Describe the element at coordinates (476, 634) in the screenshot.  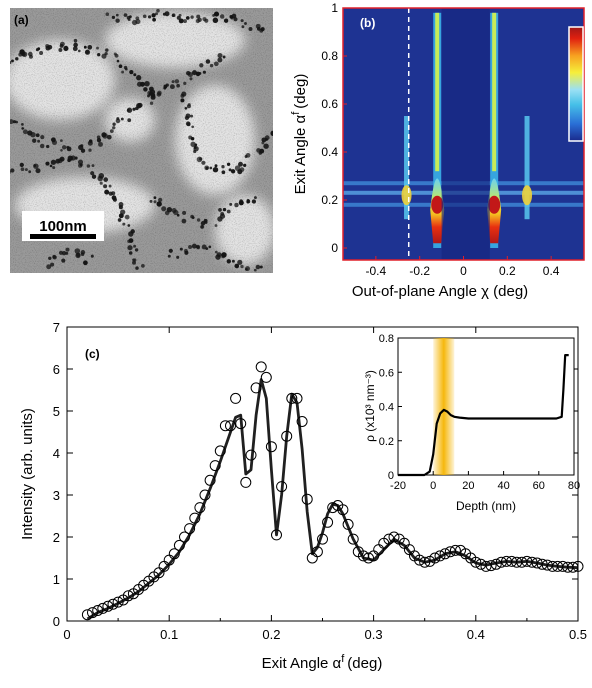
I see `x-tick-label: 0.4` at that location.